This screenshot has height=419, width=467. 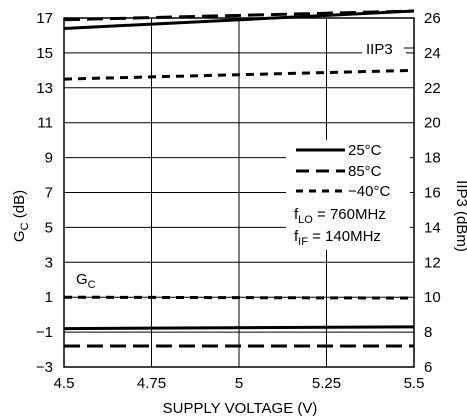 I want to click on legend-background, so click(x=348, y=195).